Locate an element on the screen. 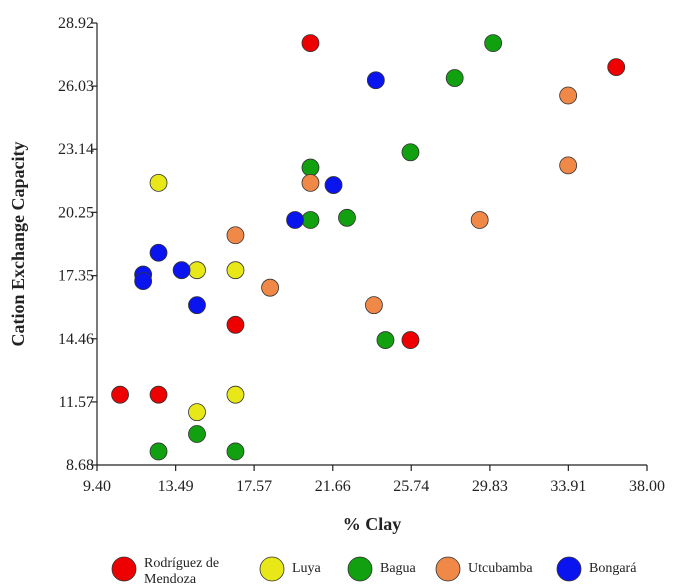 Image resolution: width=673 pixels, height=587 pixels. legend-item: Bagua is located at coordinates (382, 569).